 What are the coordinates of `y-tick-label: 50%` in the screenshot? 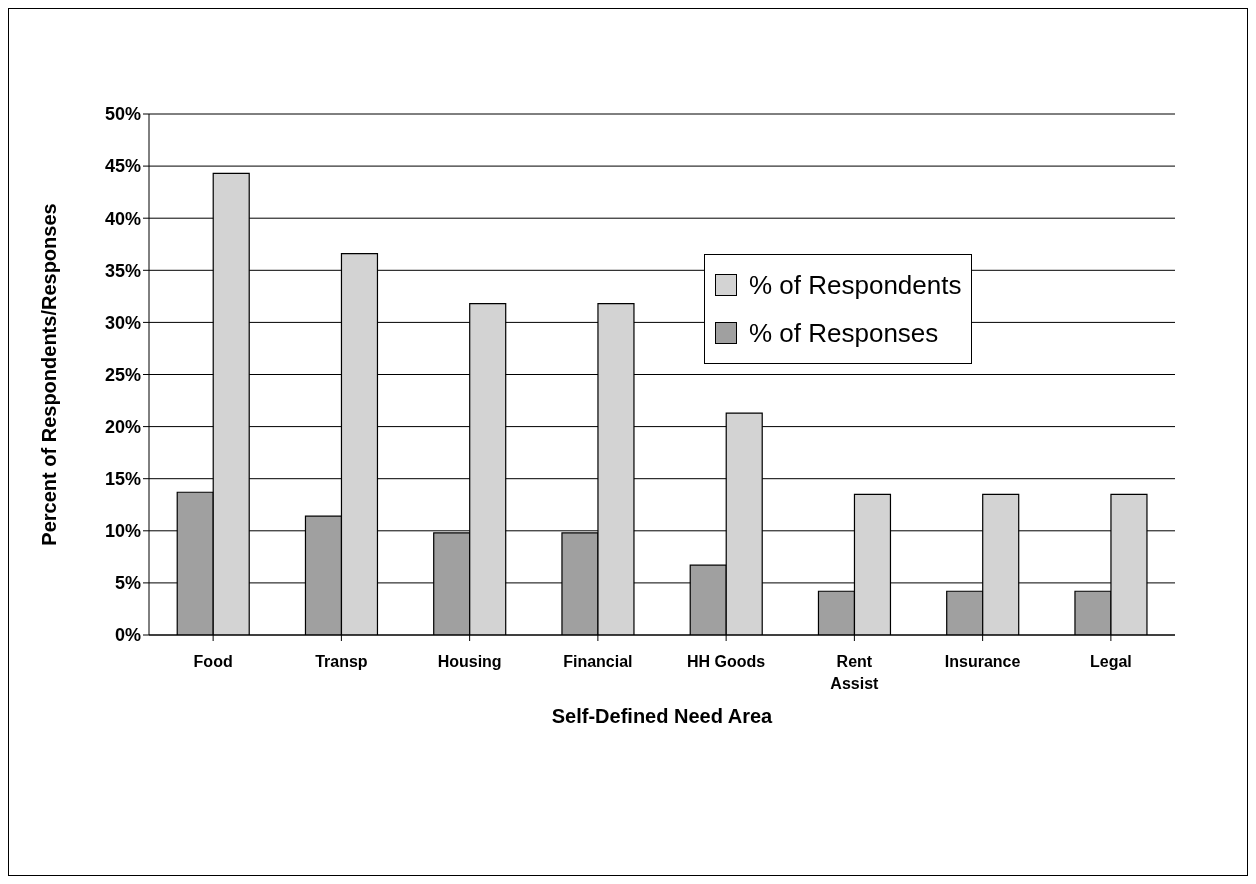 It's located at (122, 114).